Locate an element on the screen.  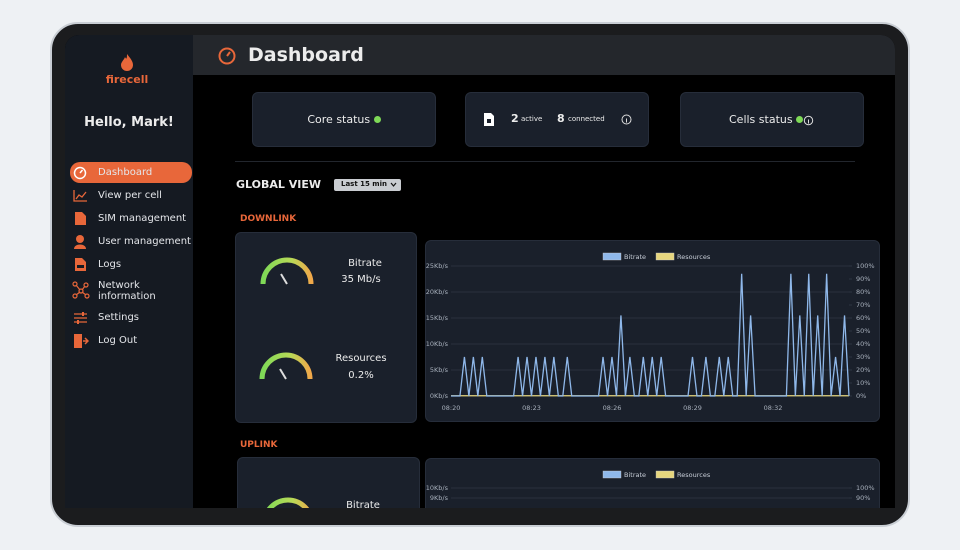
gauge-card: Bitrate 35 Mb/s Resources 0.2% is located at coordinates (326, 327).